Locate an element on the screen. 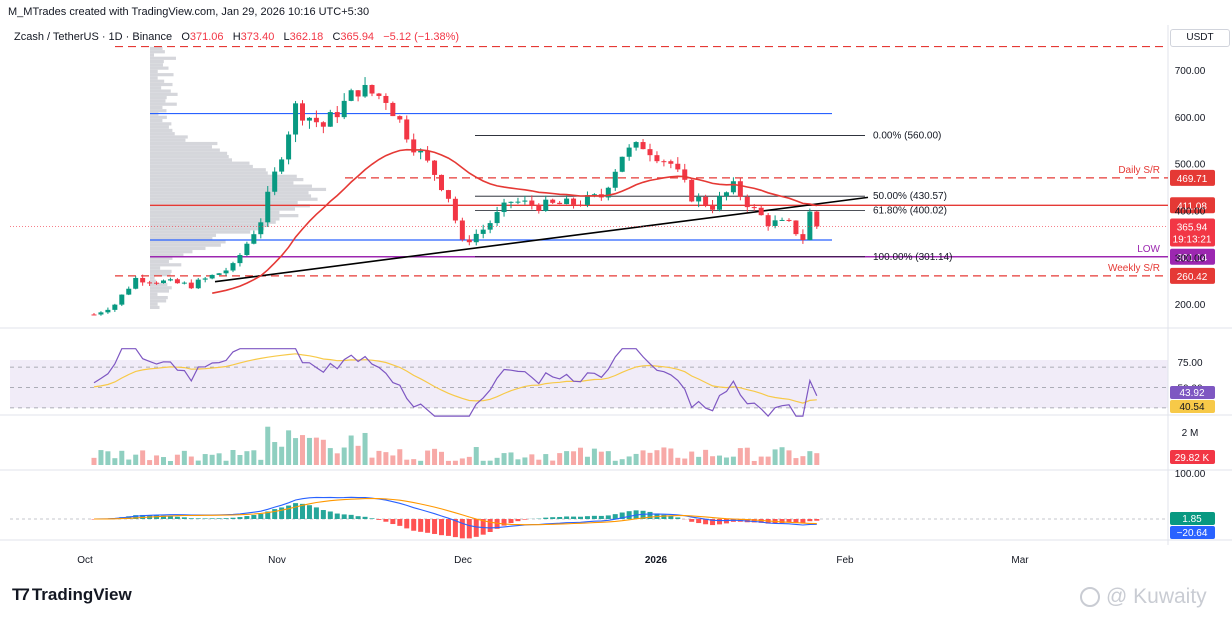 Image resolution: width=1232 pixels, height=621 pixels. change-value: −5.12 (−1.38%) is located at coordinates (421, 37).